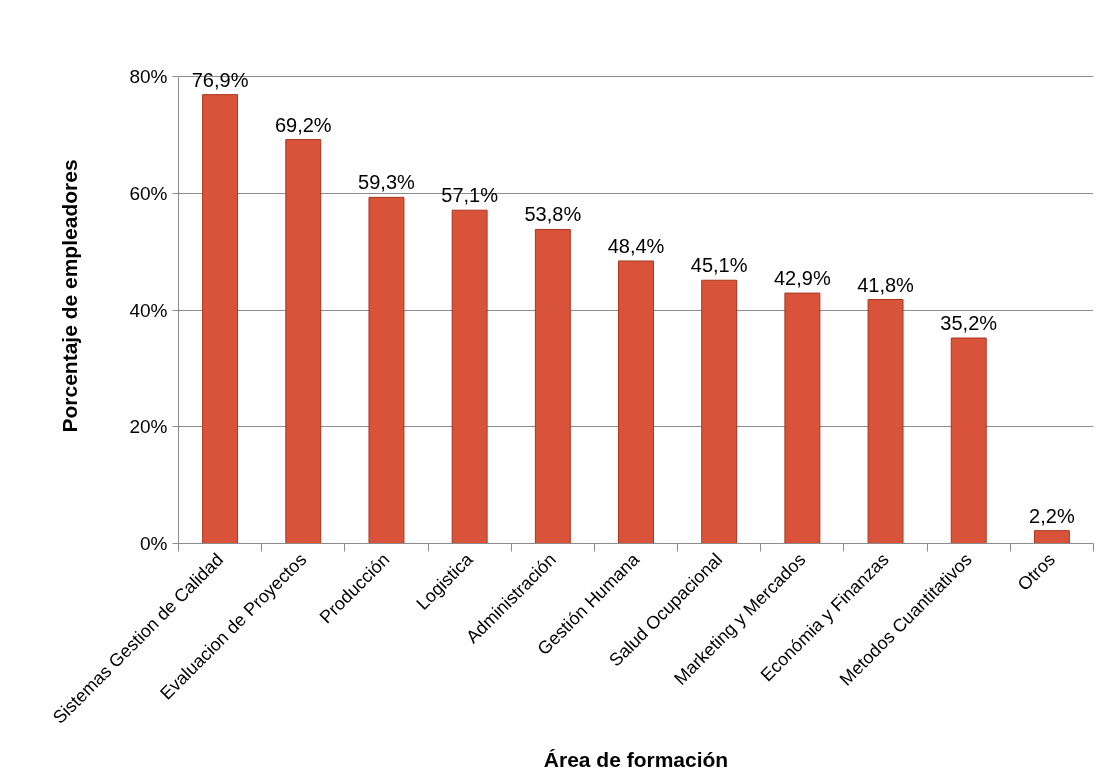 The image size is (1108, 784). What do you see at coordinates (148, 193) in the screenshot?
I see `y-tick-label: 60%` at bounding box center [148, 193].